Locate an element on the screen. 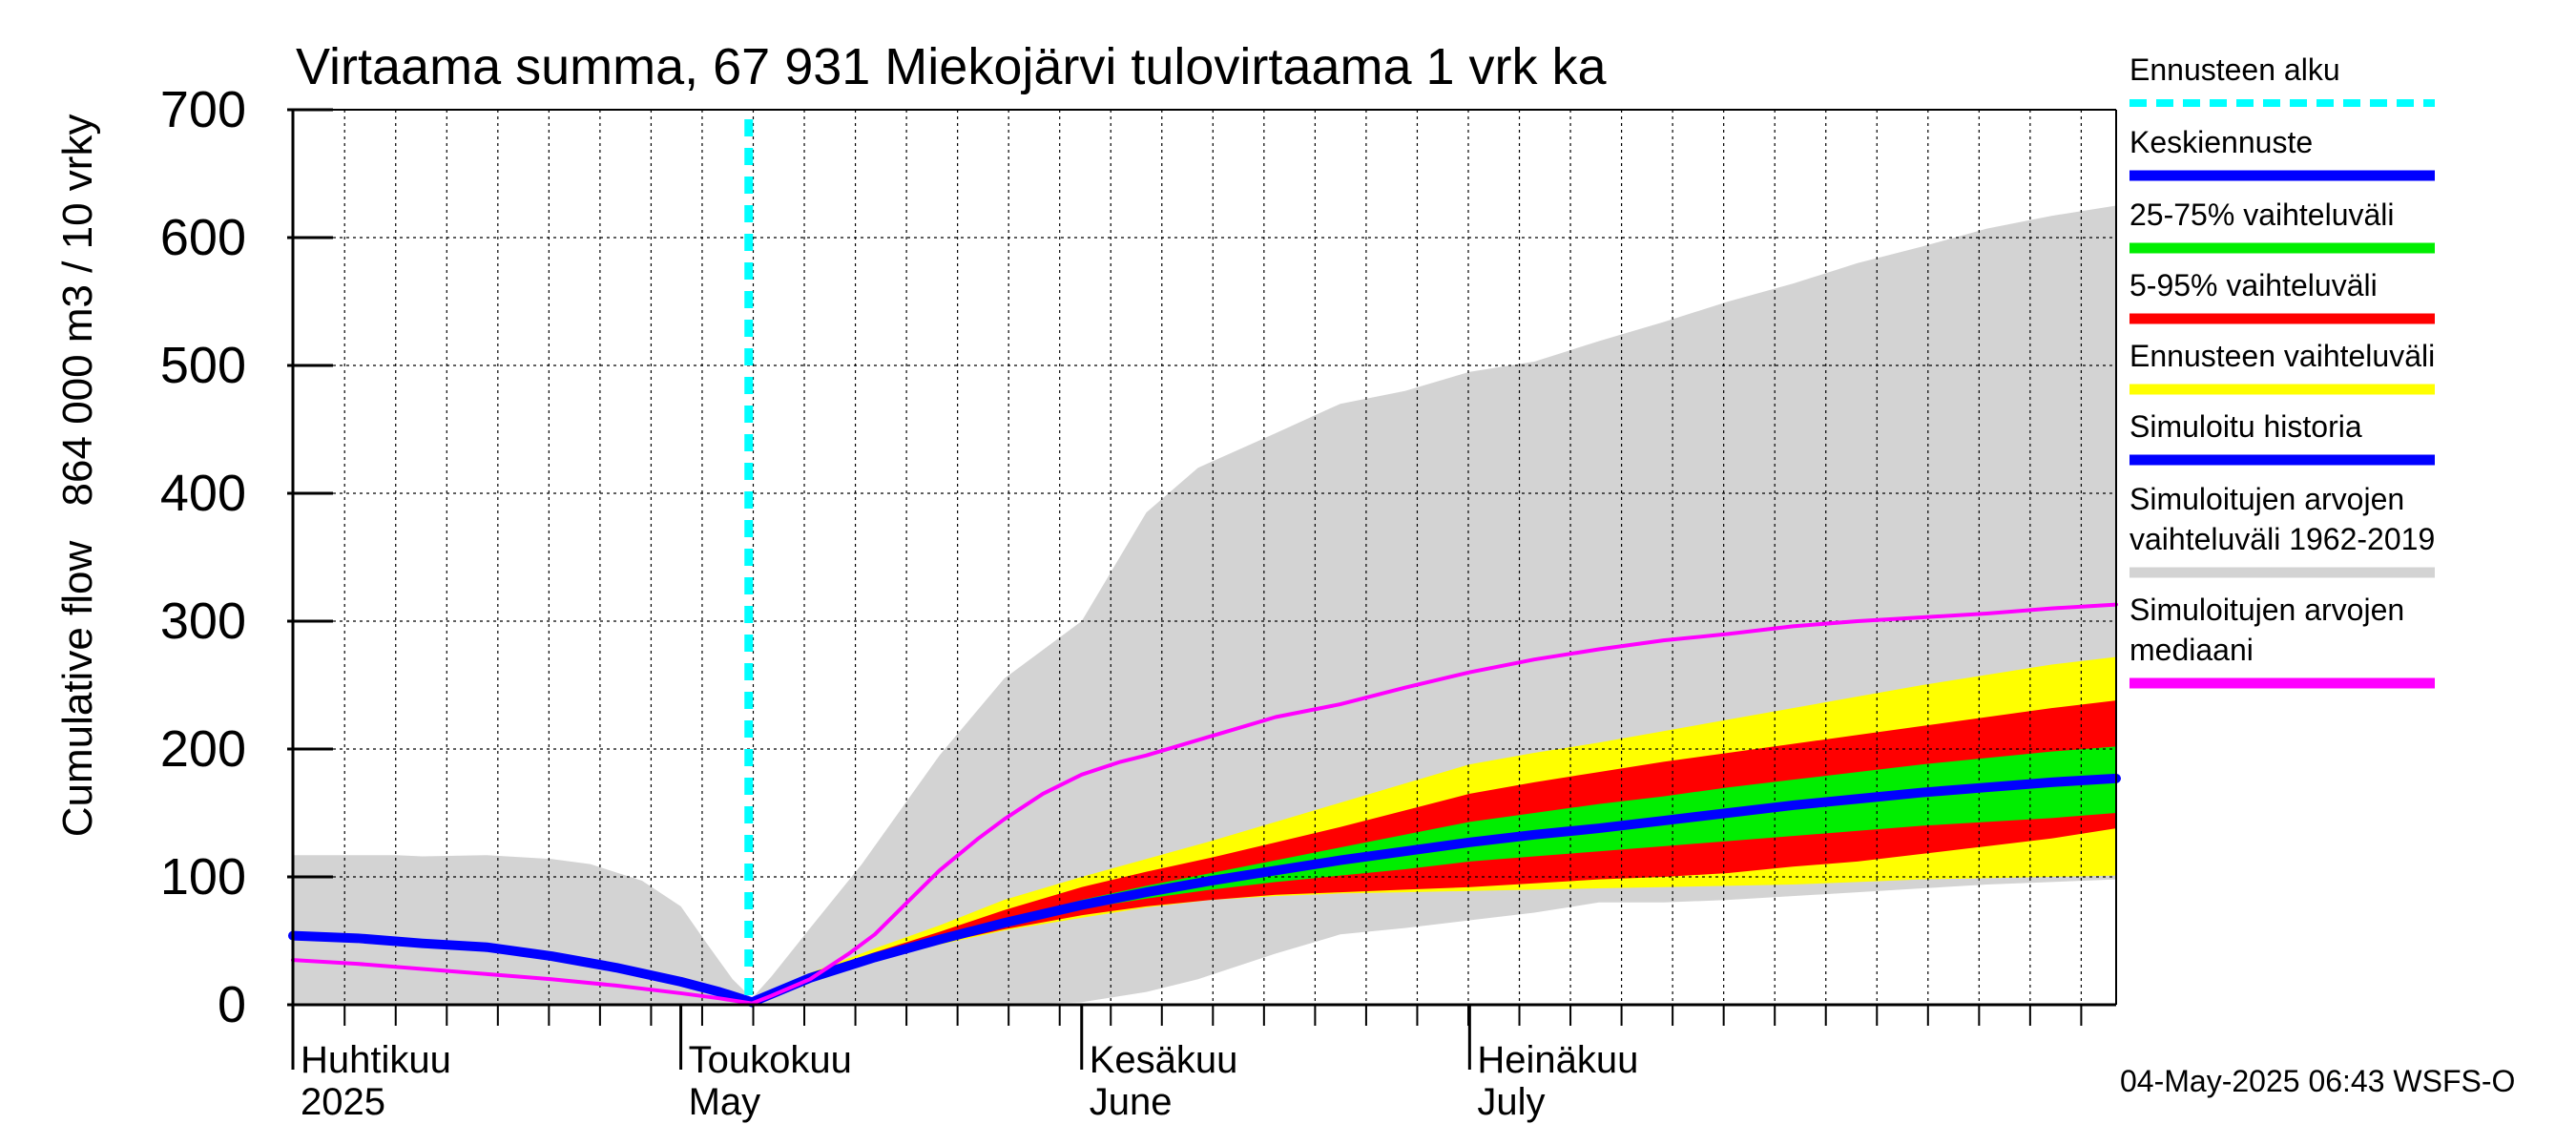 The height and width of the screenshot is (1145, 2576). legend-label: 25-75% vaihteluväli is located at coordinates (2262, 215).